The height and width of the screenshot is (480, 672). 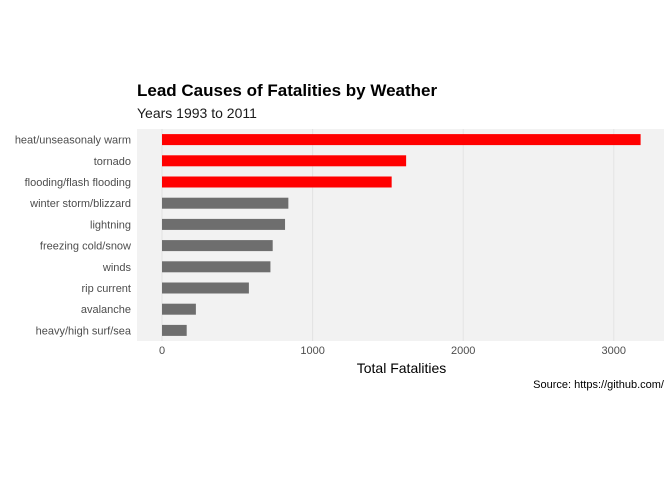 I want to click on x-axis-label: Total Fatalities, so click(x=401, y=368).